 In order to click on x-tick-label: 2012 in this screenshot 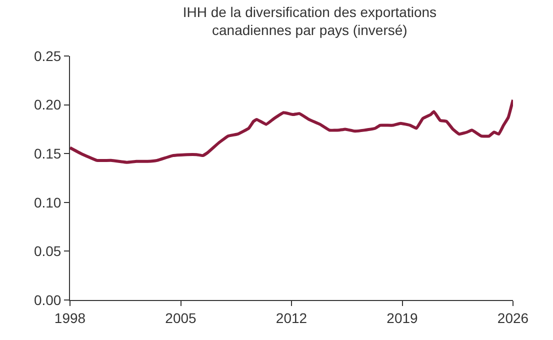, I will do `click(292, 318)`.